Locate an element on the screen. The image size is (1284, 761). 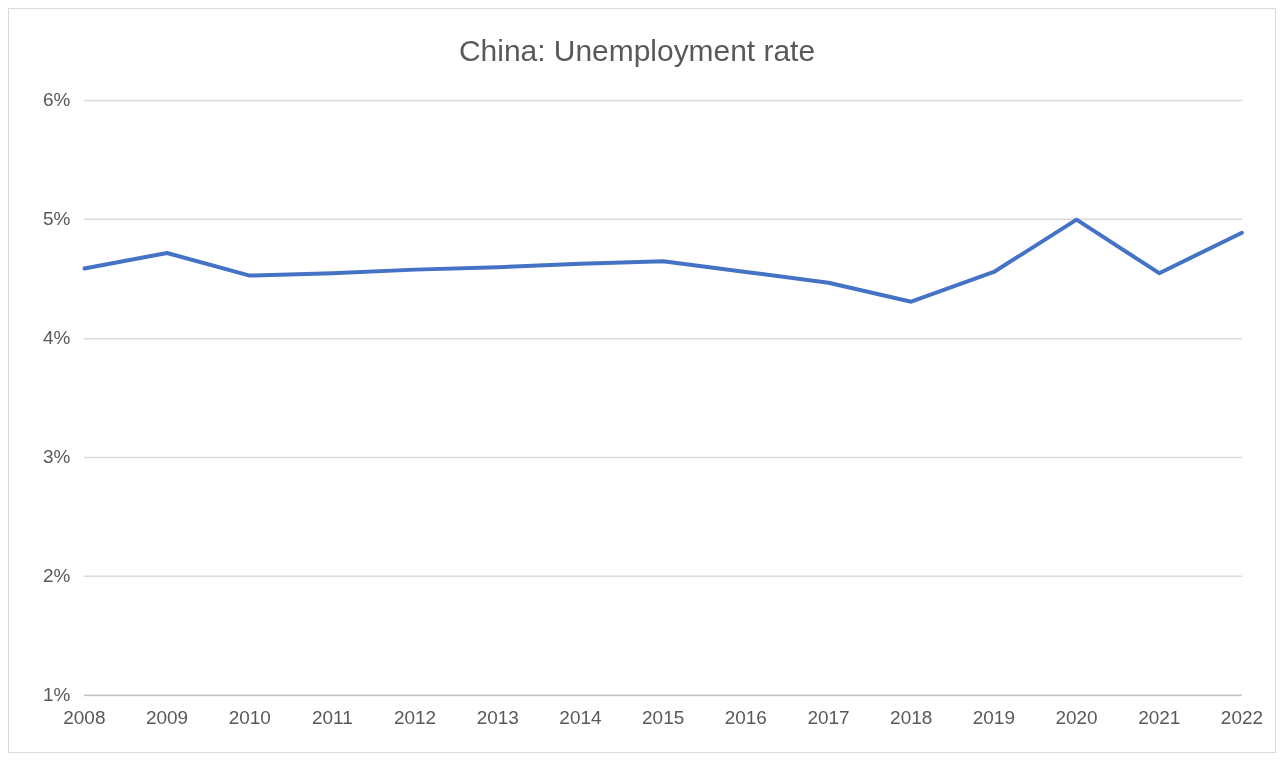
x-tick-label: 2014 is located at coordinates (580, 717).